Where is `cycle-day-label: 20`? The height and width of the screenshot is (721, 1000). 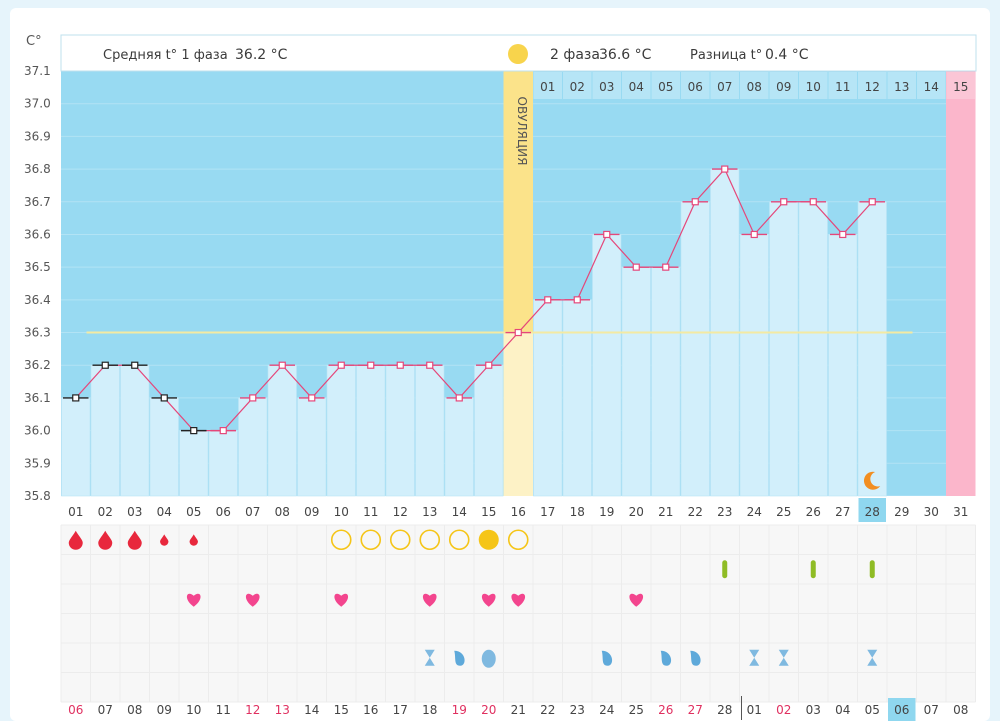 cycle-day-label: 20 is located at coordinates (636, 512).